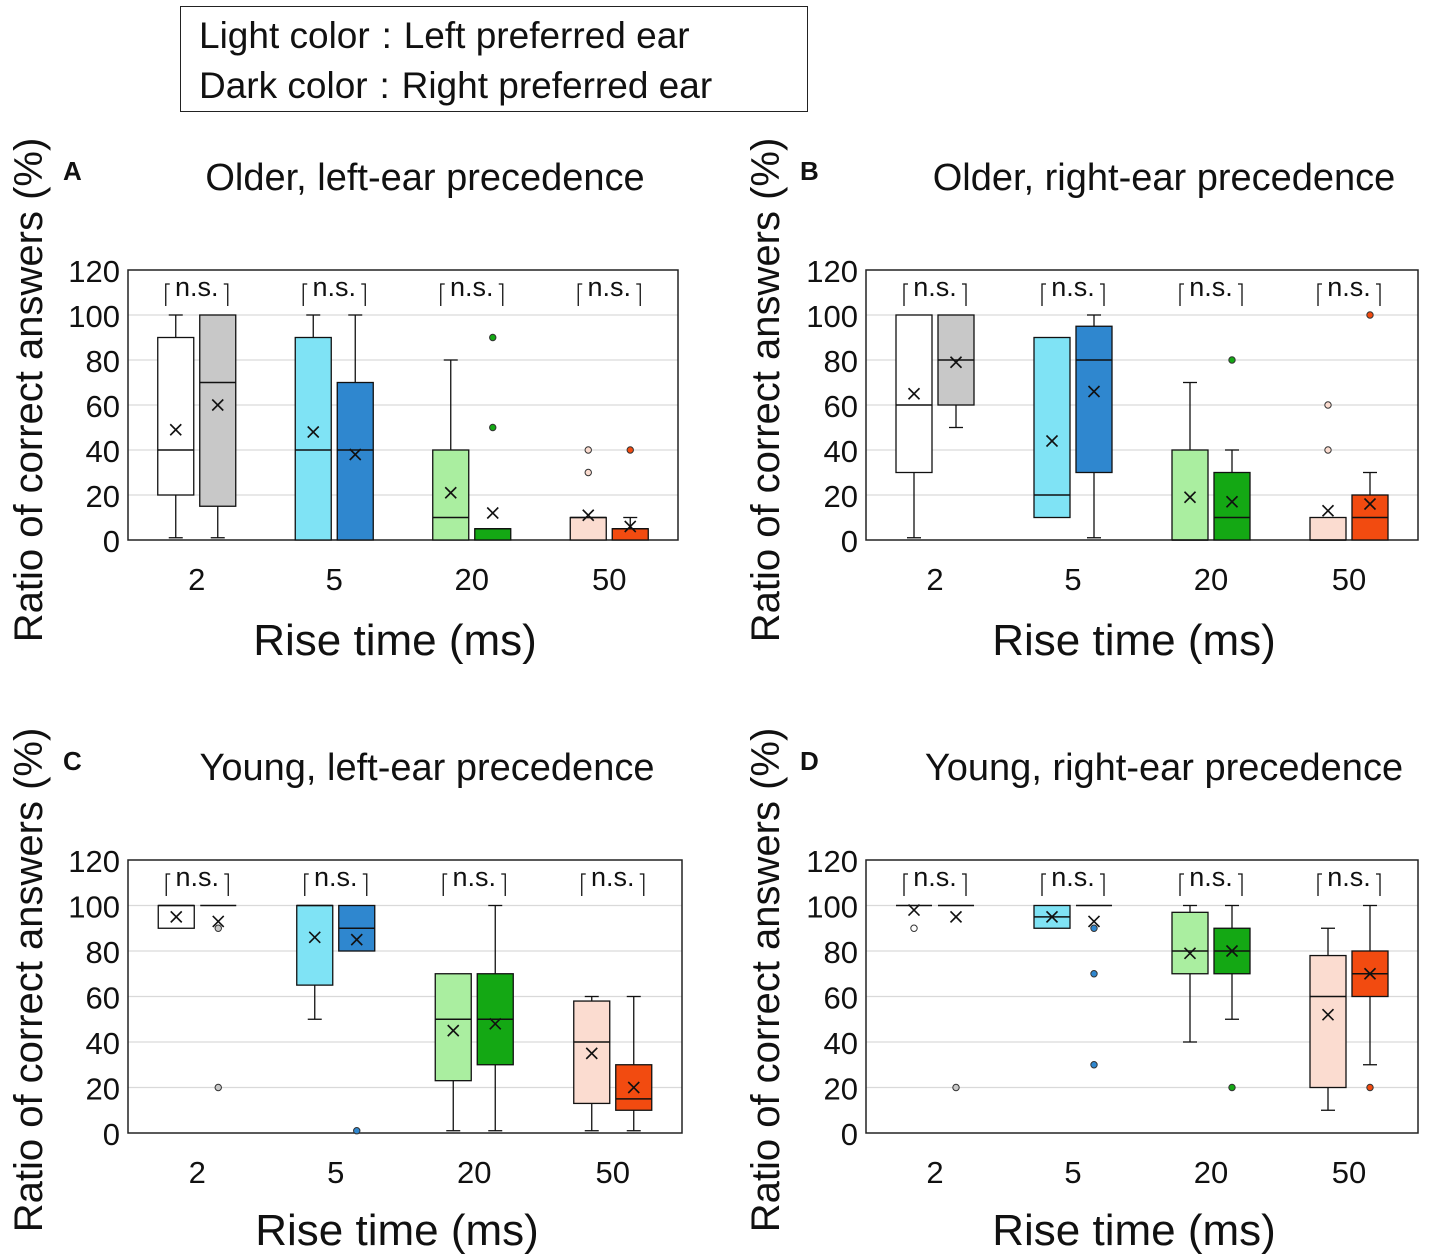  I want to click on box-right-ear-2ms, so click(956, 371).